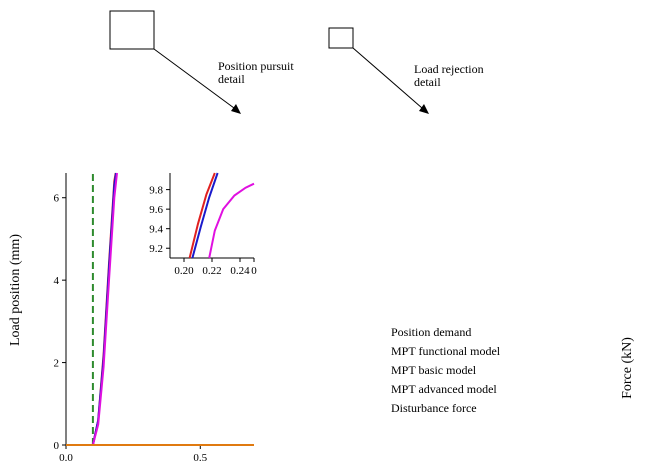  I want to click on y-tick-label: 9.6, so click(156, 210).